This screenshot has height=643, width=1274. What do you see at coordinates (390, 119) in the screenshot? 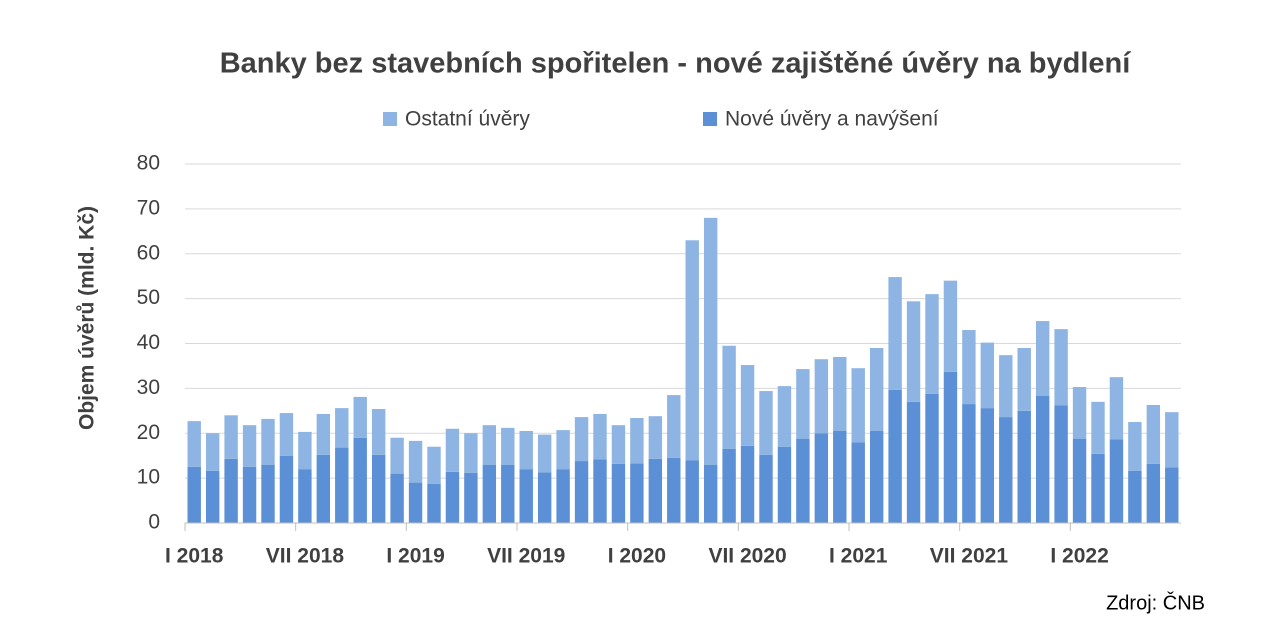
I see `legend-swatch` at bounding box center [390, 119].